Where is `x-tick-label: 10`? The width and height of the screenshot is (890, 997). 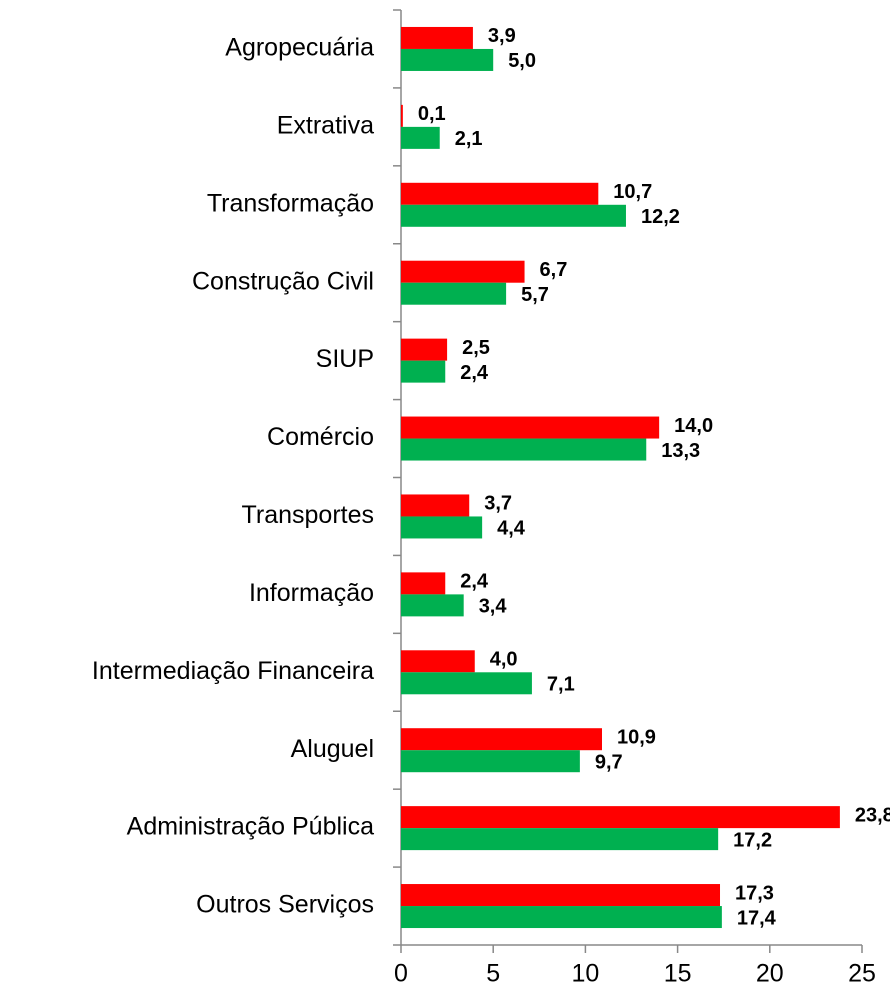
x-tick-label: 10 is located at coordinates (585, 974).